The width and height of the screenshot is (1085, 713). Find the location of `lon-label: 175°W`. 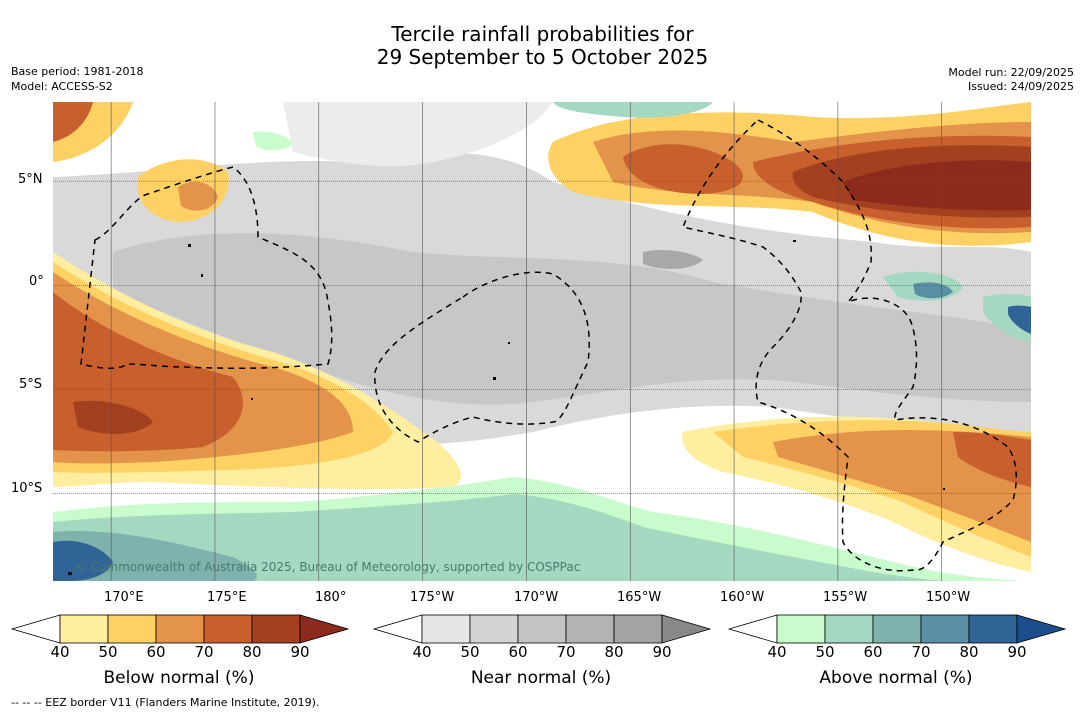

lon-label: 175°W is located at coordinates (432, 597).